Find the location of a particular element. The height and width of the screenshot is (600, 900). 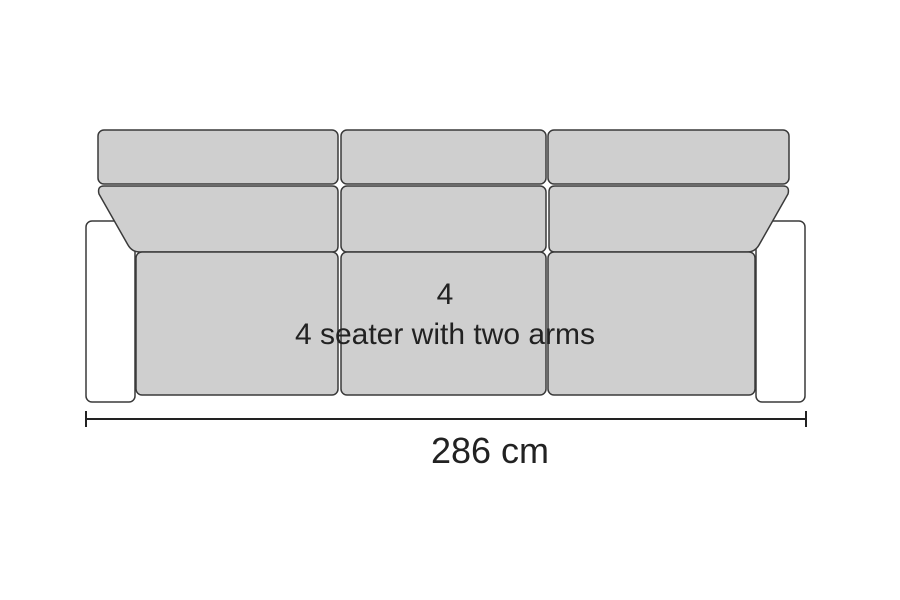

width-dimension-label: 286 cm is located at coordinates (490, 450).